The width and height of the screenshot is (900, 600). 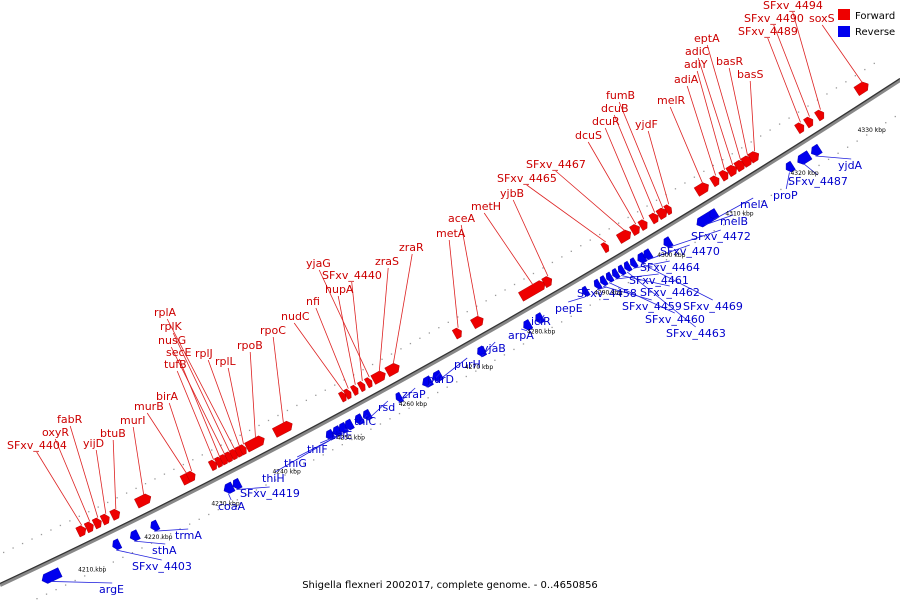 What do you see at coordinates (155, 525) in the screenshot?
I see `gene-trma-reverse` at bounding box center [155, 525].